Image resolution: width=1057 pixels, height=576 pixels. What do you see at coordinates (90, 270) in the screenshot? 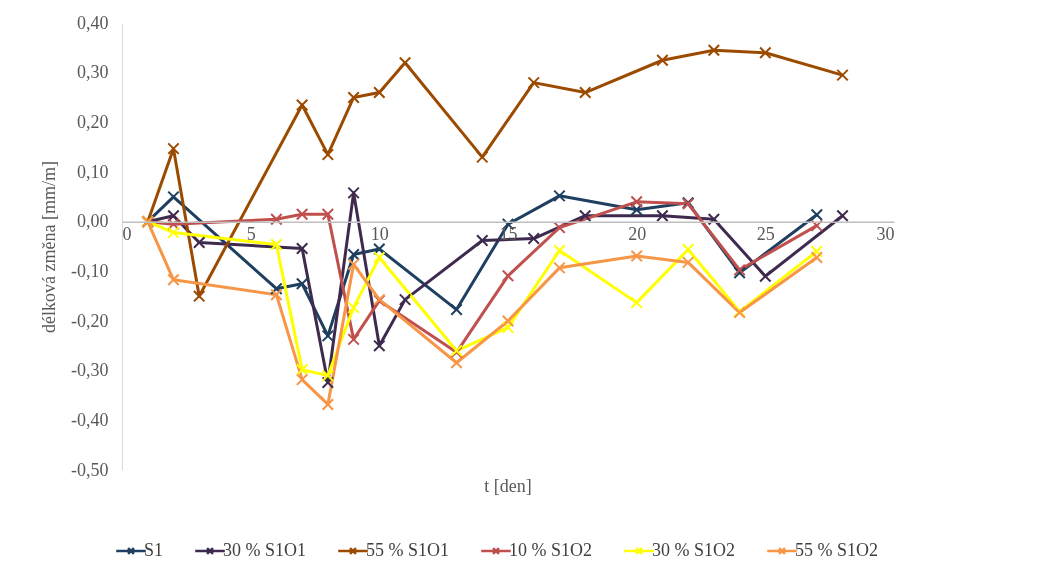
I see `y-tick-label: -0,10` at bounding box center [90, 270].